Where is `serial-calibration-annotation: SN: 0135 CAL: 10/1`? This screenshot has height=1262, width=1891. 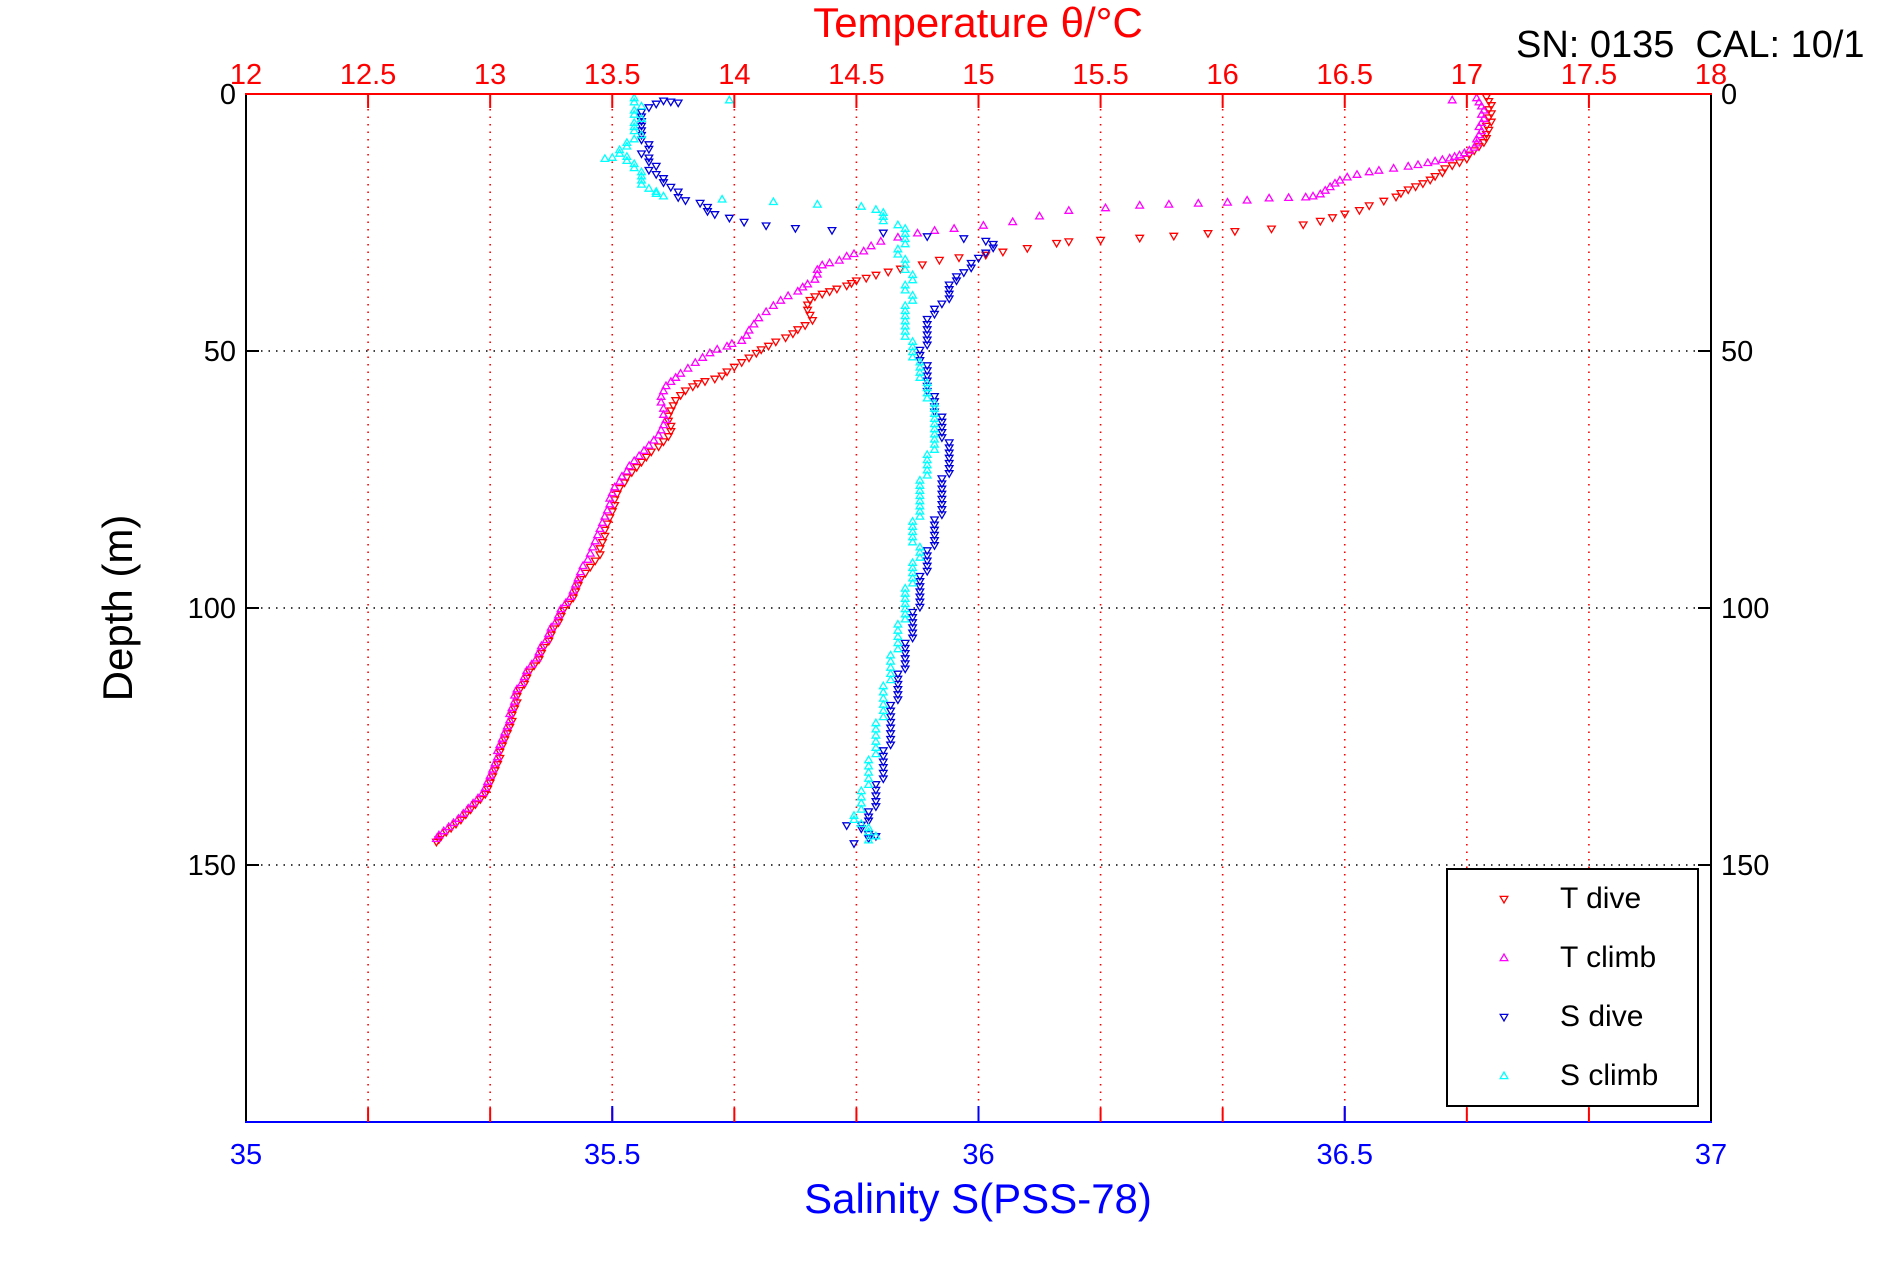 serial-calibration-annotation: SN: 0135 CAL: 10/1 is located at coordinates (1690, 45).